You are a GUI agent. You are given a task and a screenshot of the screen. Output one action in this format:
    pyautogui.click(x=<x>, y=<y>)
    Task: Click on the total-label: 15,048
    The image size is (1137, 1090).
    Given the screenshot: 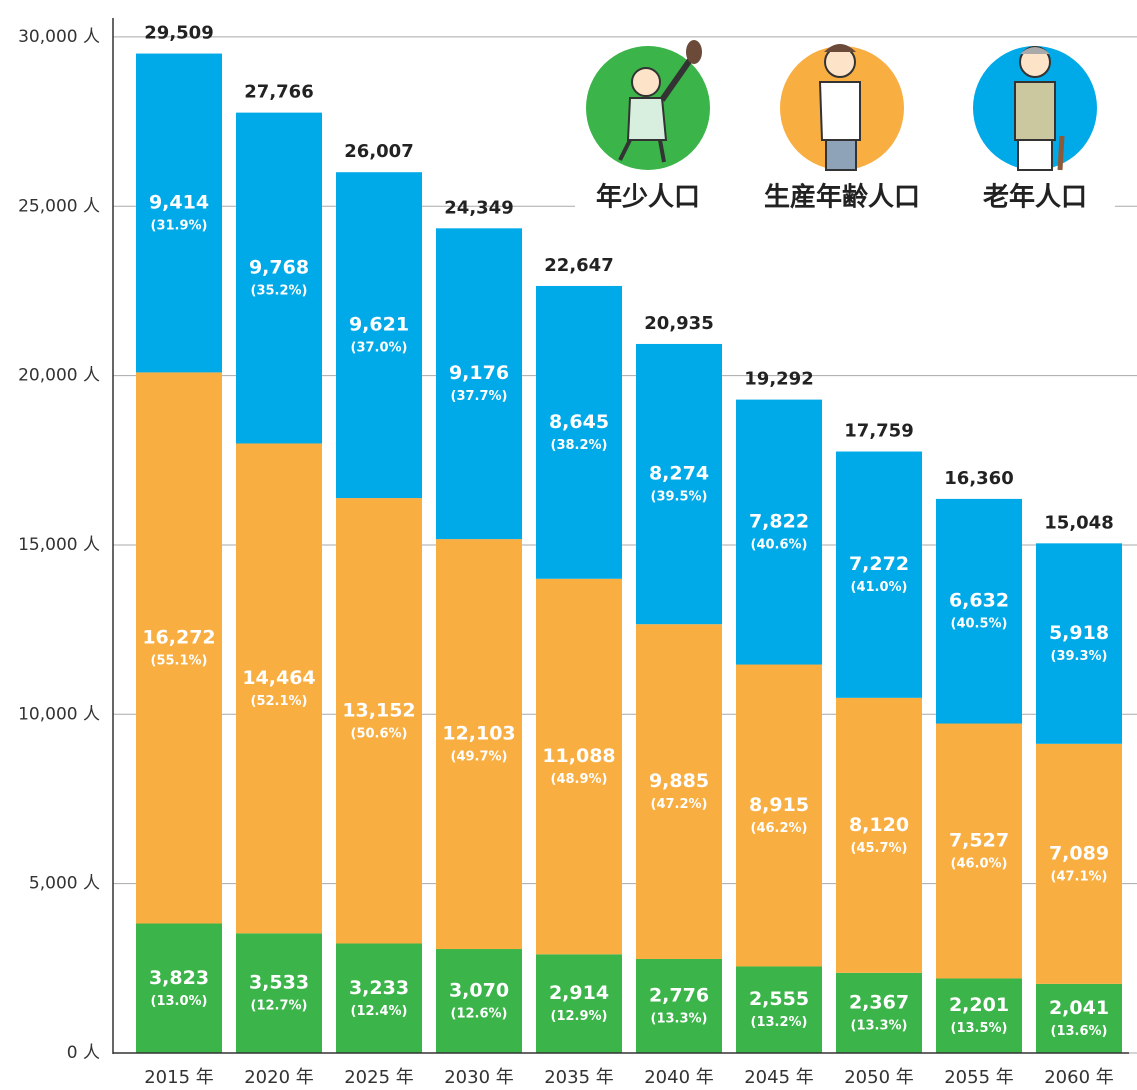 What is the action you would take?
    pyautogui.click(x=1078, y=522)
    